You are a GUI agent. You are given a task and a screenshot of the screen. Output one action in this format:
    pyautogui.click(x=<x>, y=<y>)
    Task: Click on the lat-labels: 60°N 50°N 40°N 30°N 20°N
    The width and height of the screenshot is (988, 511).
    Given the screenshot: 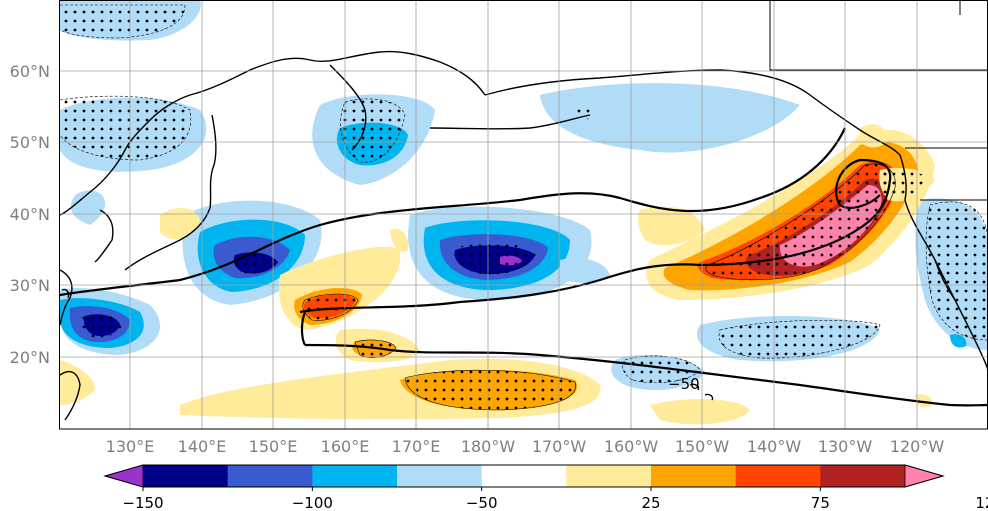 What is the action you would take?
    pyautogui.click(x=30, y=214)
    